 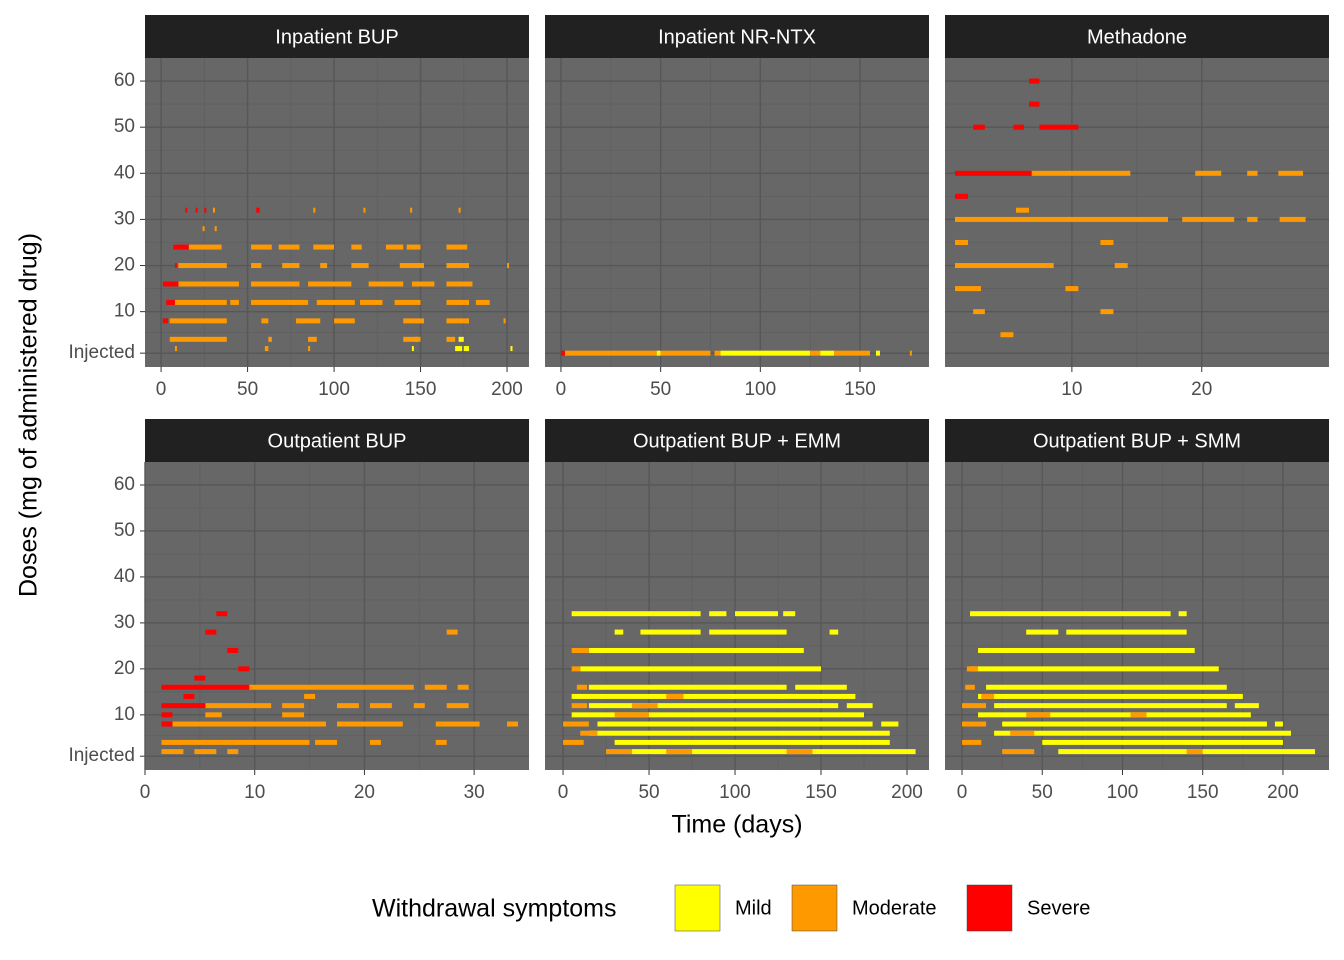 I want to click on legend-title: Withdrawal symptoms, so click(x=494, y=909).